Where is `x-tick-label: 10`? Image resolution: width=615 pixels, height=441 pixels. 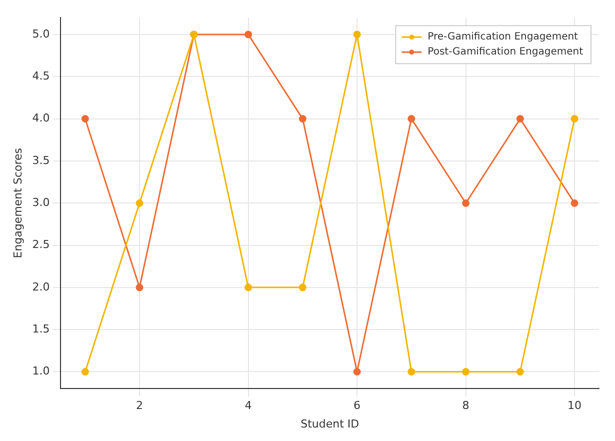 x-tick-label: 10 is located at coordinates (575, 405).